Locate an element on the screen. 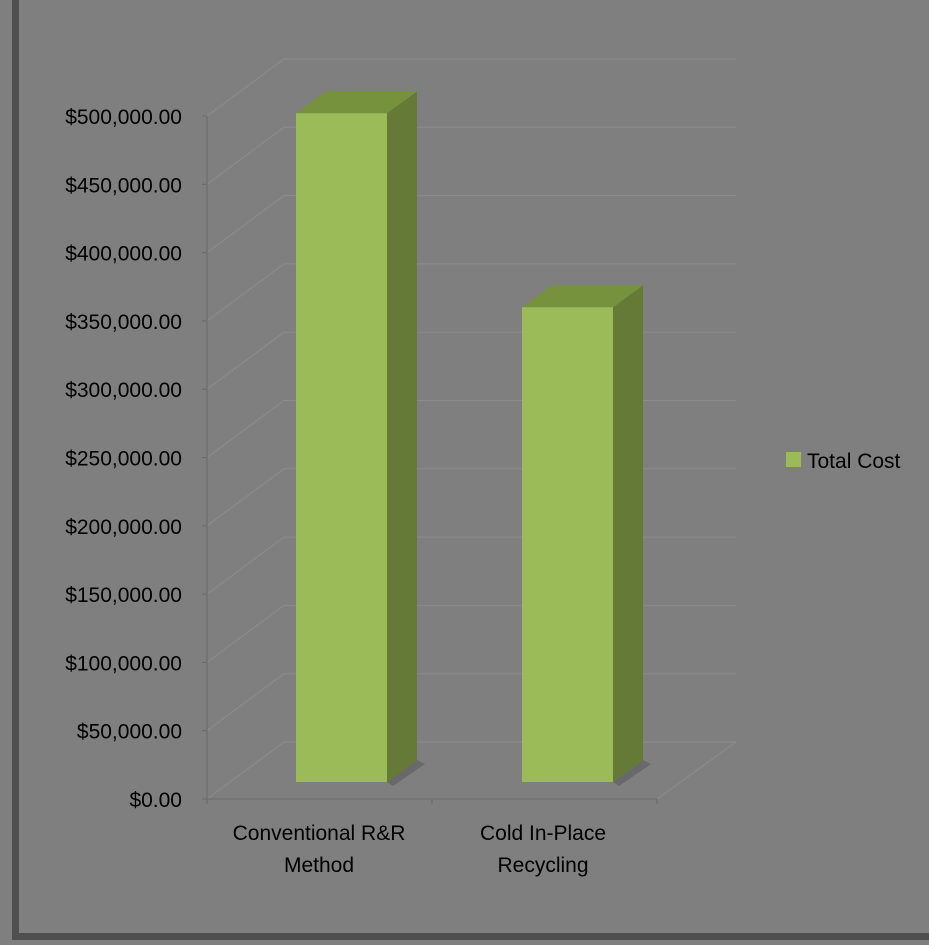 This screenshot has width=929, height=945. y-tick-label: $250,000.00 is located at coordinates (123, 459).